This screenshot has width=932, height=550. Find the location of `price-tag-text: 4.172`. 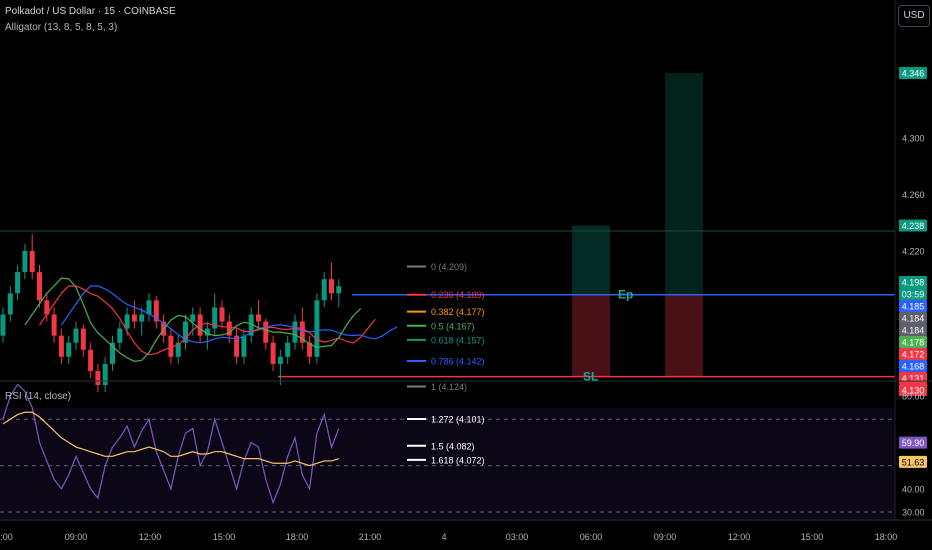

price-tag-text: 4.172 is located at coordinates (913, 354).